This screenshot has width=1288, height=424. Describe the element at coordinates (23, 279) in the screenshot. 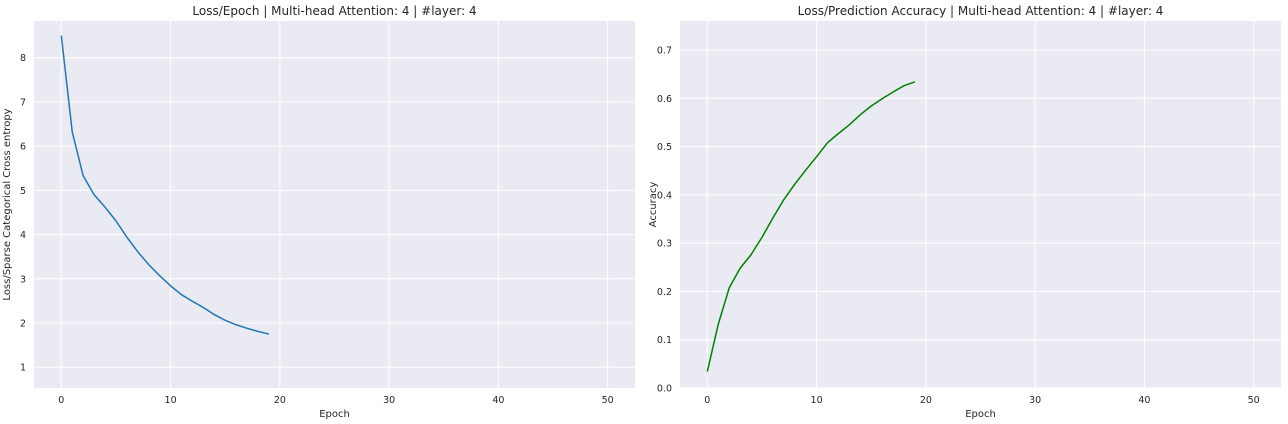

I see `loss-y-tick-label: 3` at that location.